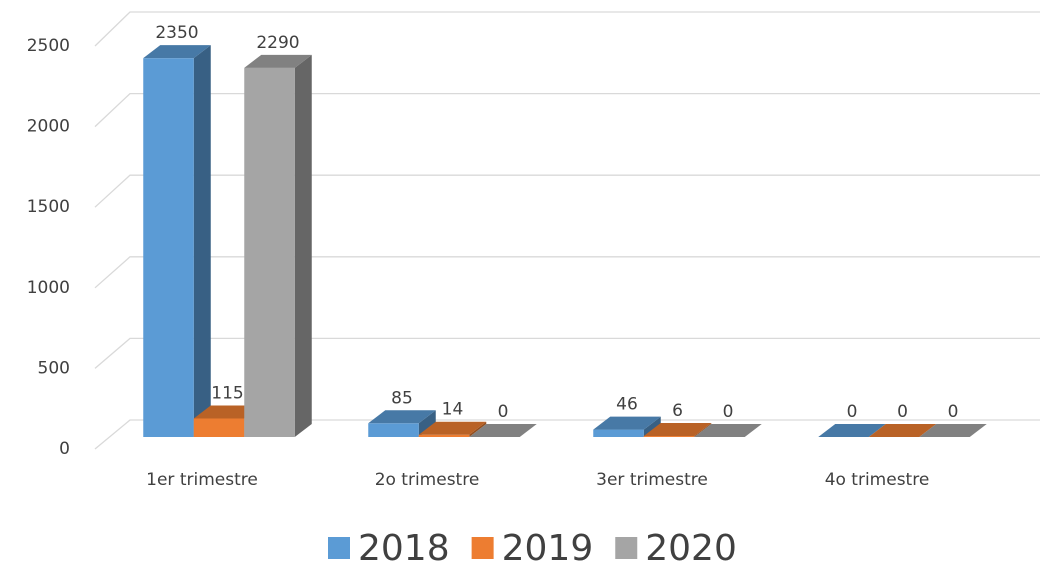 This screenshot has width=1045, height=567. Describe the element at coordinates (54, 368) in the screenshot. I see `y-tick-label: 500` at that location.